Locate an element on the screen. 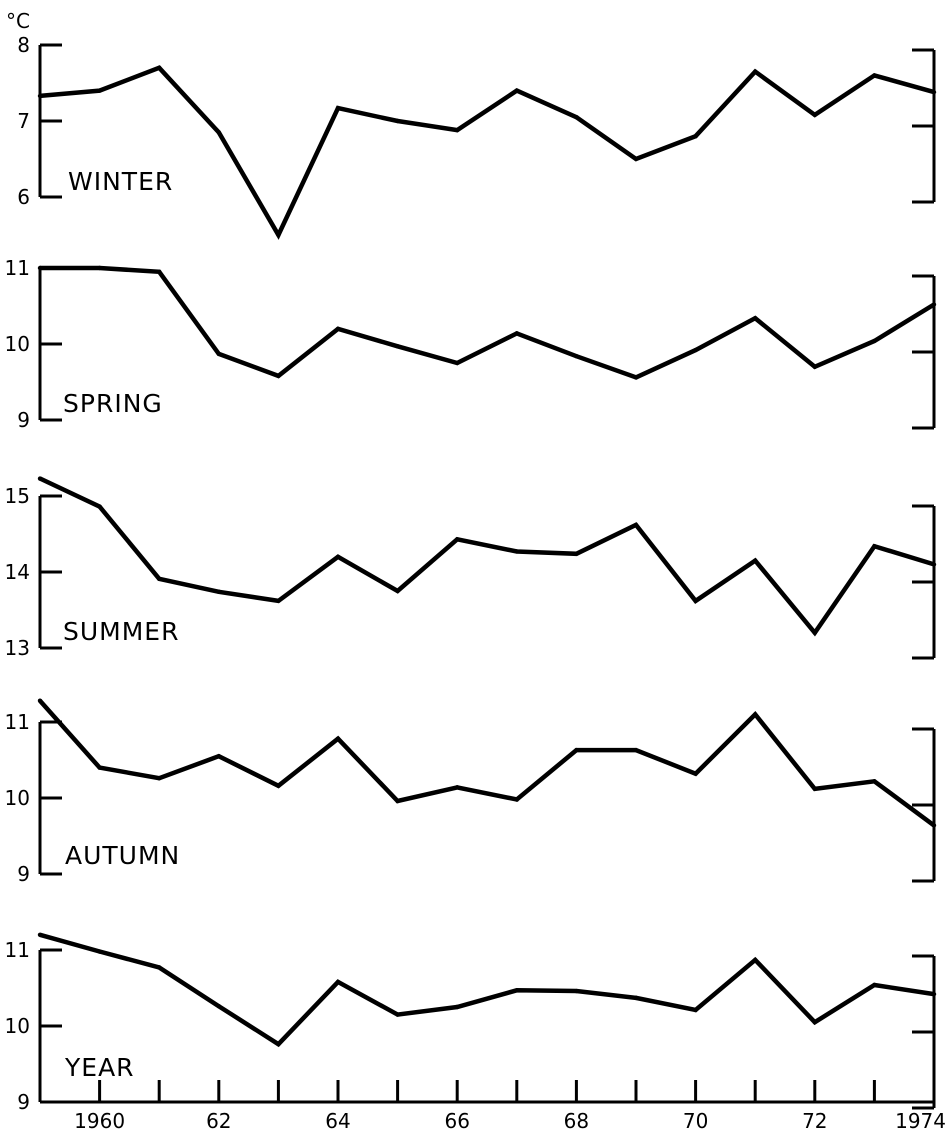 The width and height of the screenshot is (951, 1141). x-tick-label: 66 is located at coordinates (456, 1121).